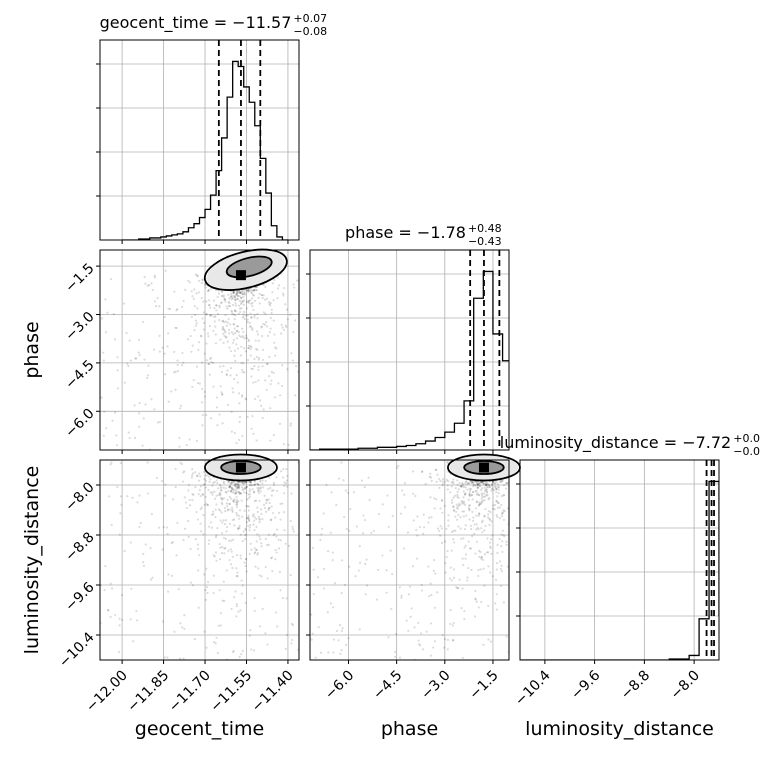 This screenshot has width=760, height=765. Describe the element at coordinates (615, 443) in the screenshot. I see `hist-lum-dist-title: luminosity_distance = −7.72` at that location.